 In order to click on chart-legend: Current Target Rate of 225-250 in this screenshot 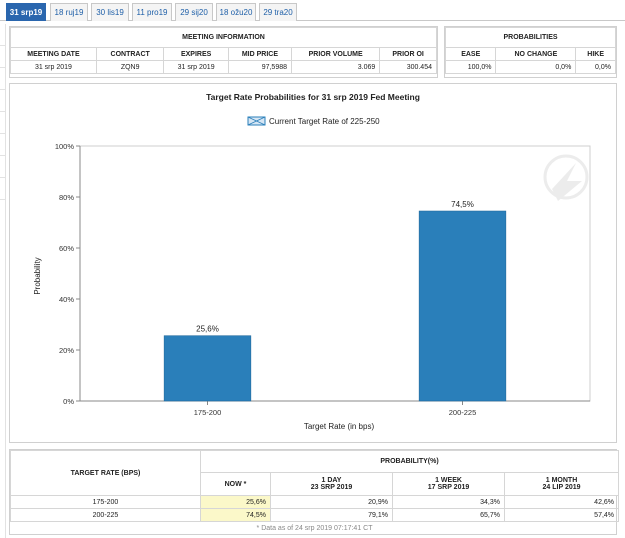, I will do `click(313, 121)`.